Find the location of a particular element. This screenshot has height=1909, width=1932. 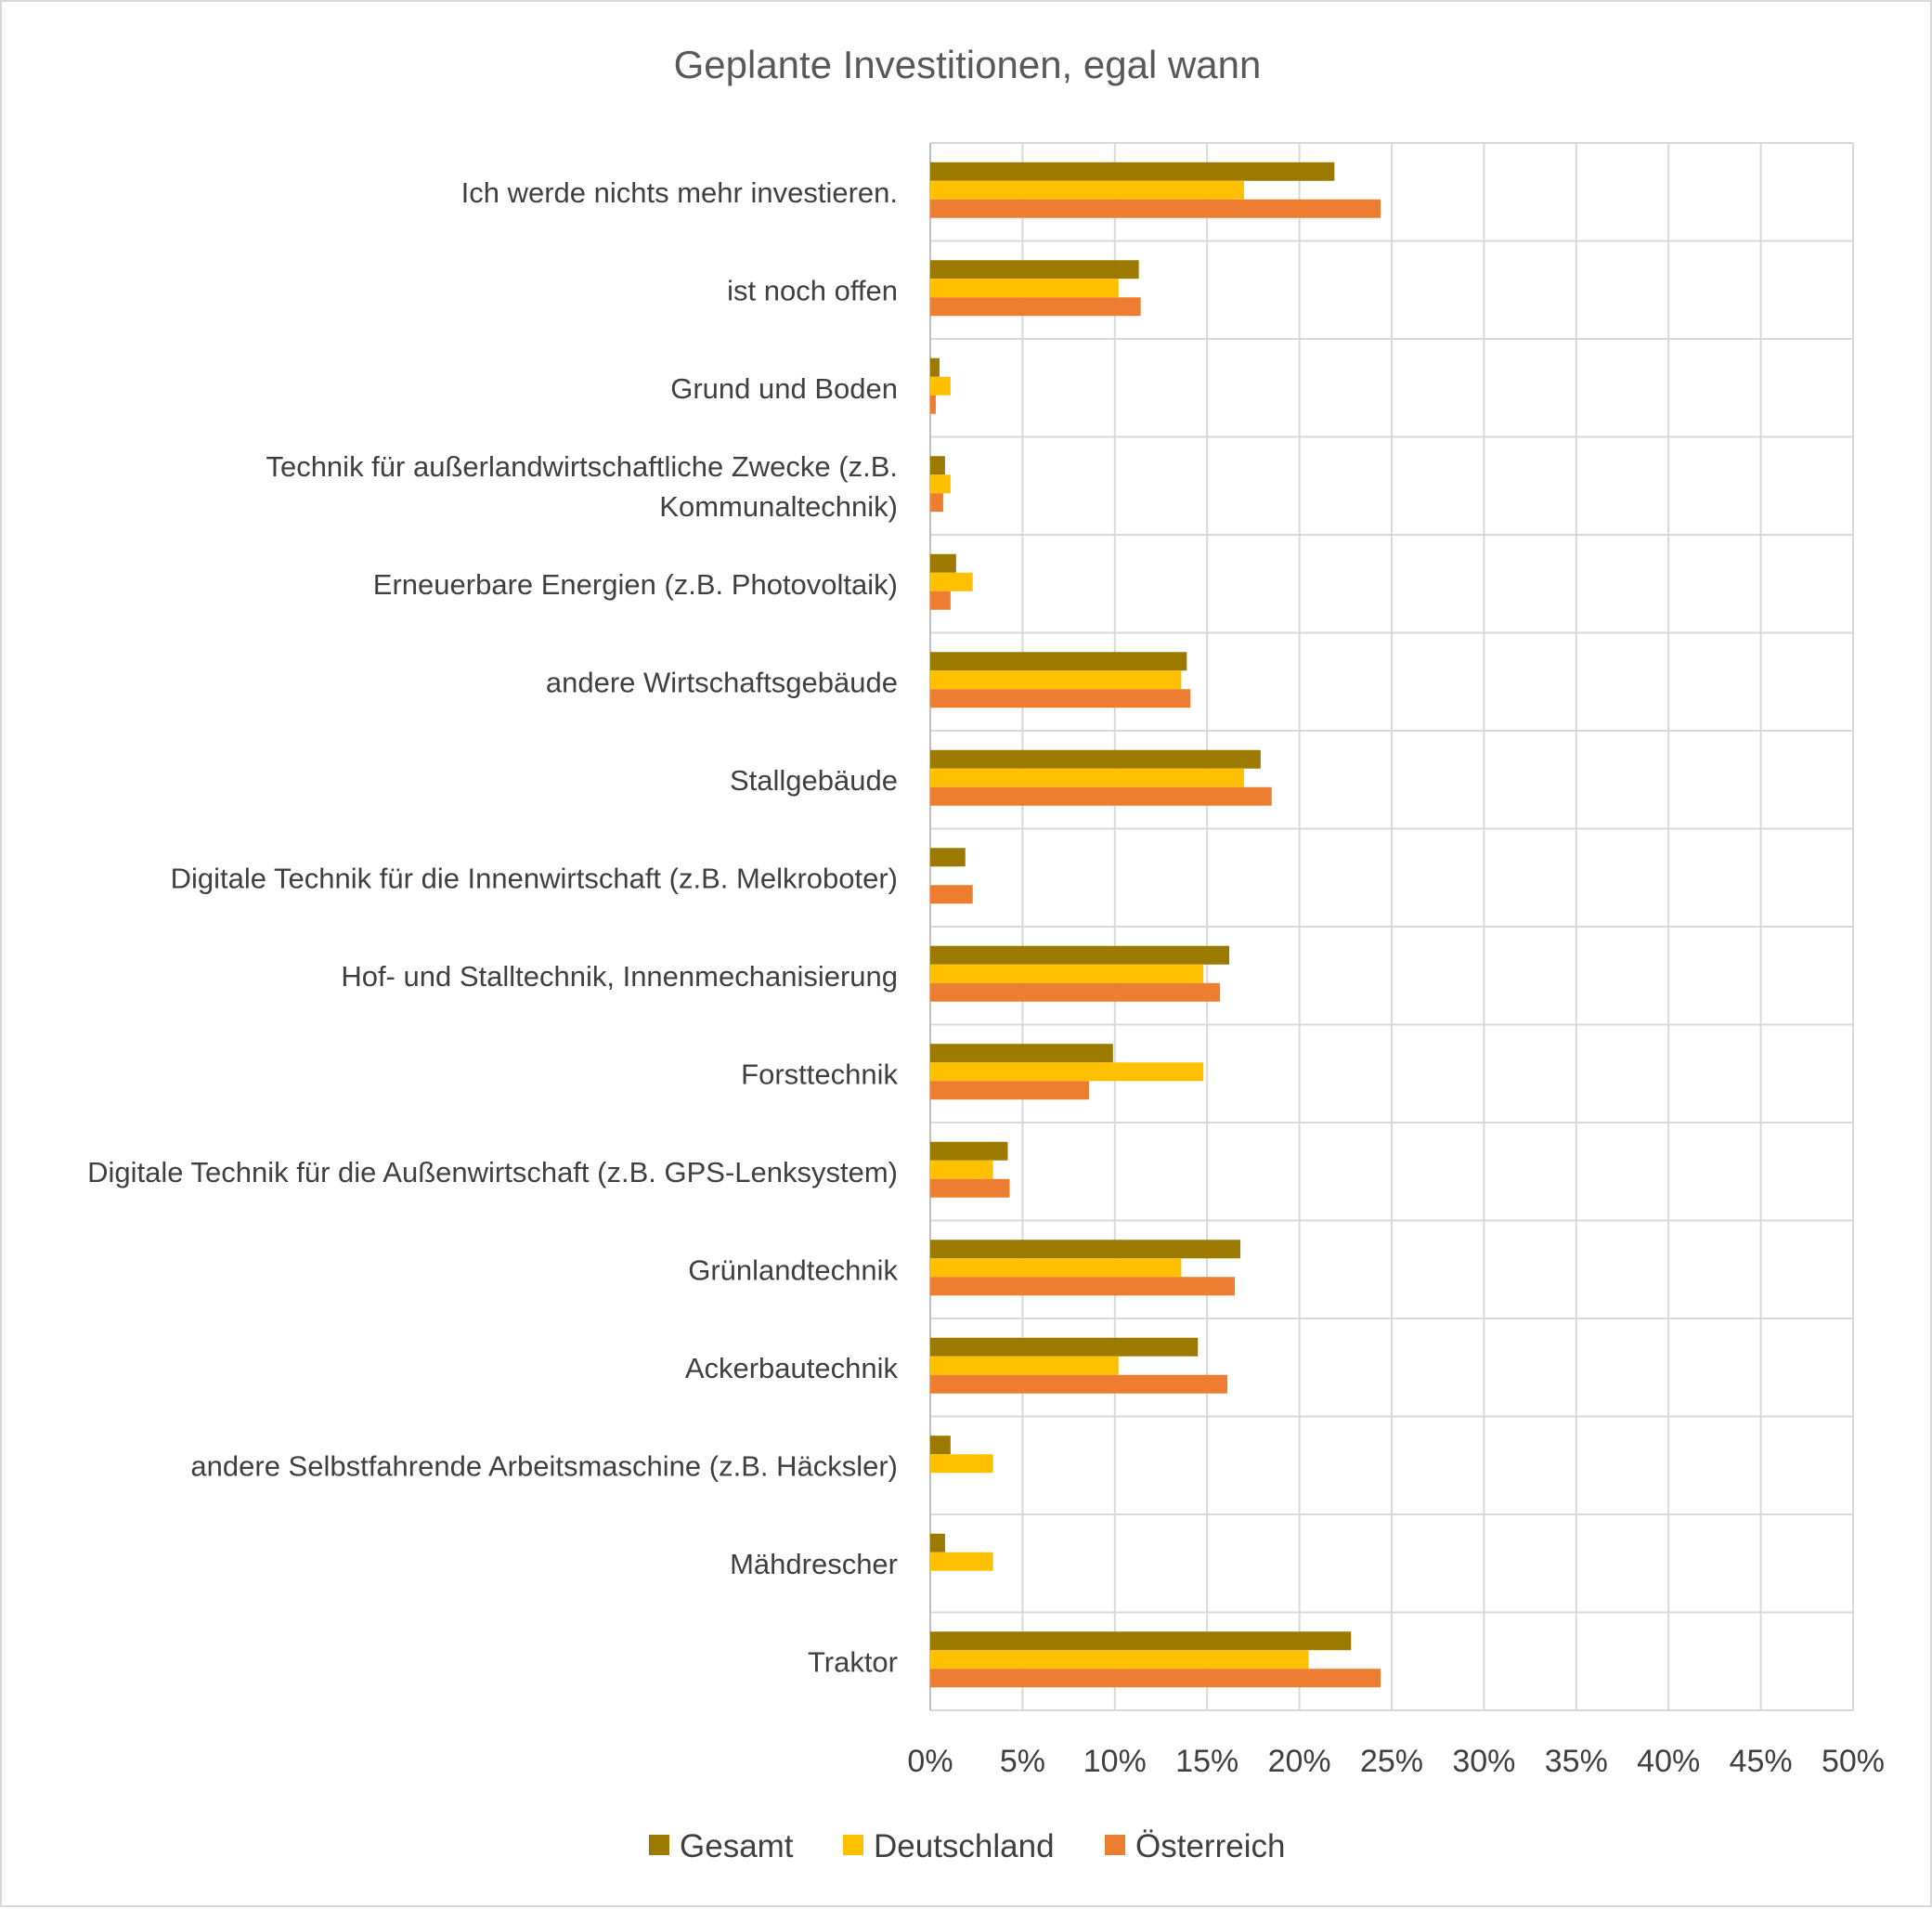

category-label: Kommunaltechnik) is located at coordinates (778, 507).